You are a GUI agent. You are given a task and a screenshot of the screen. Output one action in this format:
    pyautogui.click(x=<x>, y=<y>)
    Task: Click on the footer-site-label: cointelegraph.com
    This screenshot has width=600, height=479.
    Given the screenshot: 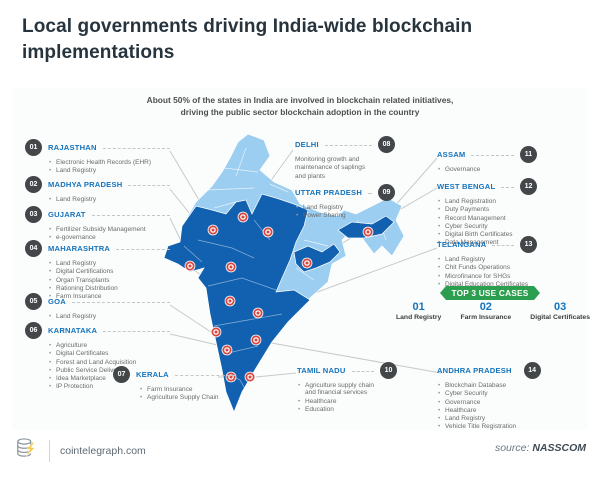 What is the action you would take?
    pyautogui.click(x=103, y=450)
    